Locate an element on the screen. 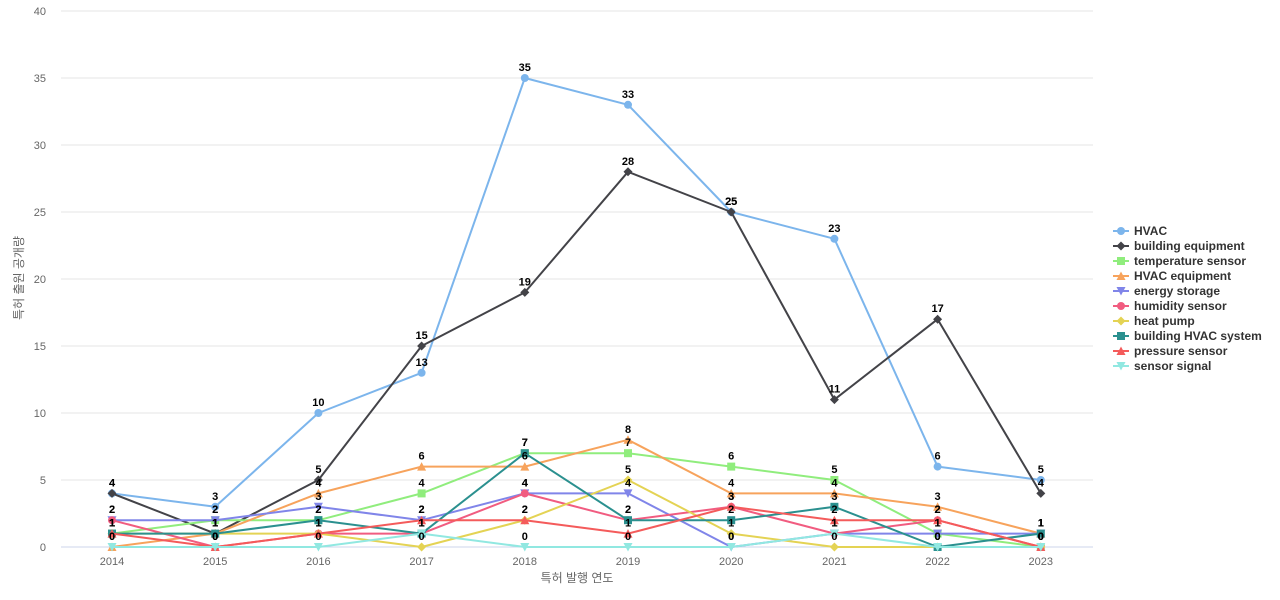 This screenshot has width=1280, height=600. legend-item: HVAC is located at coordinates (1140, 231).